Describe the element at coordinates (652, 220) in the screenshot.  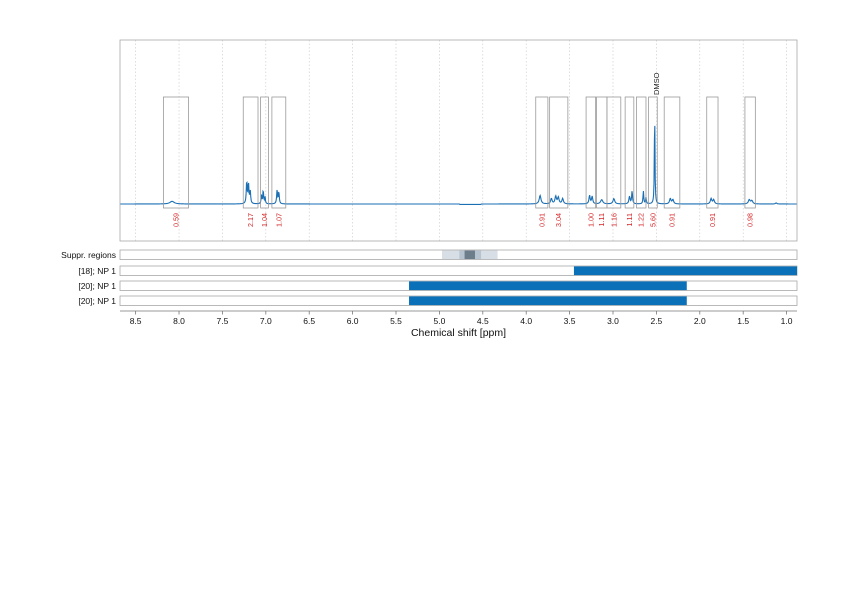
I see `integral-value-label: 5.60` at that location.